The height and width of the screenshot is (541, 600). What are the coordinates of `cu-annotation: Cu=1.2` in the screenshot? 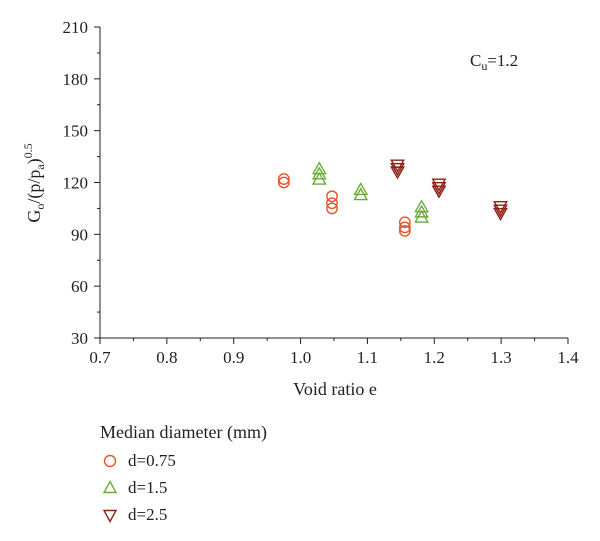 It's located at (494, 62).